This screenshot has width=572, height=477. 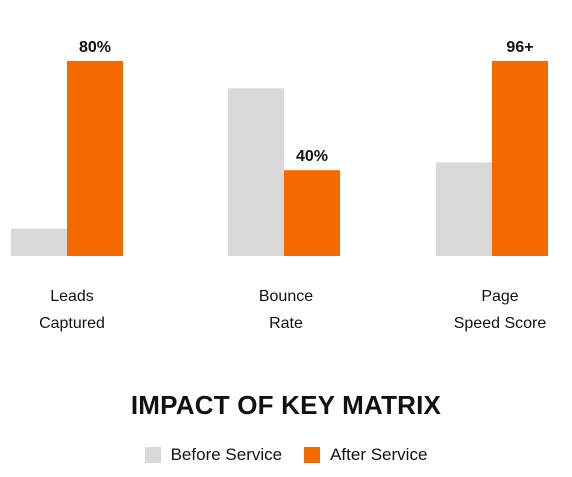 I want to click on legend-item-before: Before Service, so click(x=213, y=455).